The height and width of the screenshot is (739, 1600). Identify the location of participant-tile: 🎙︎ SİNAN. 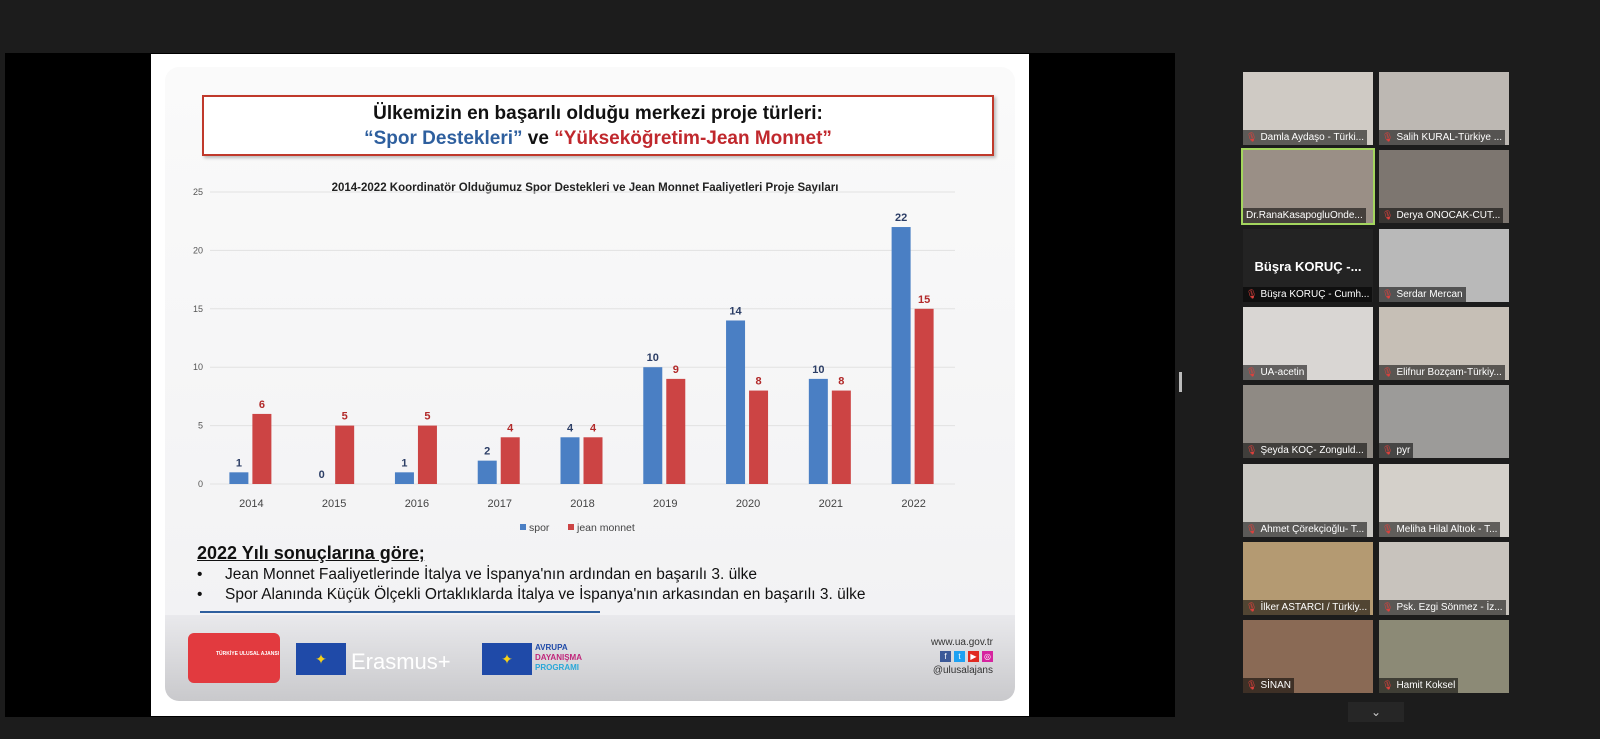
(1308, 657).